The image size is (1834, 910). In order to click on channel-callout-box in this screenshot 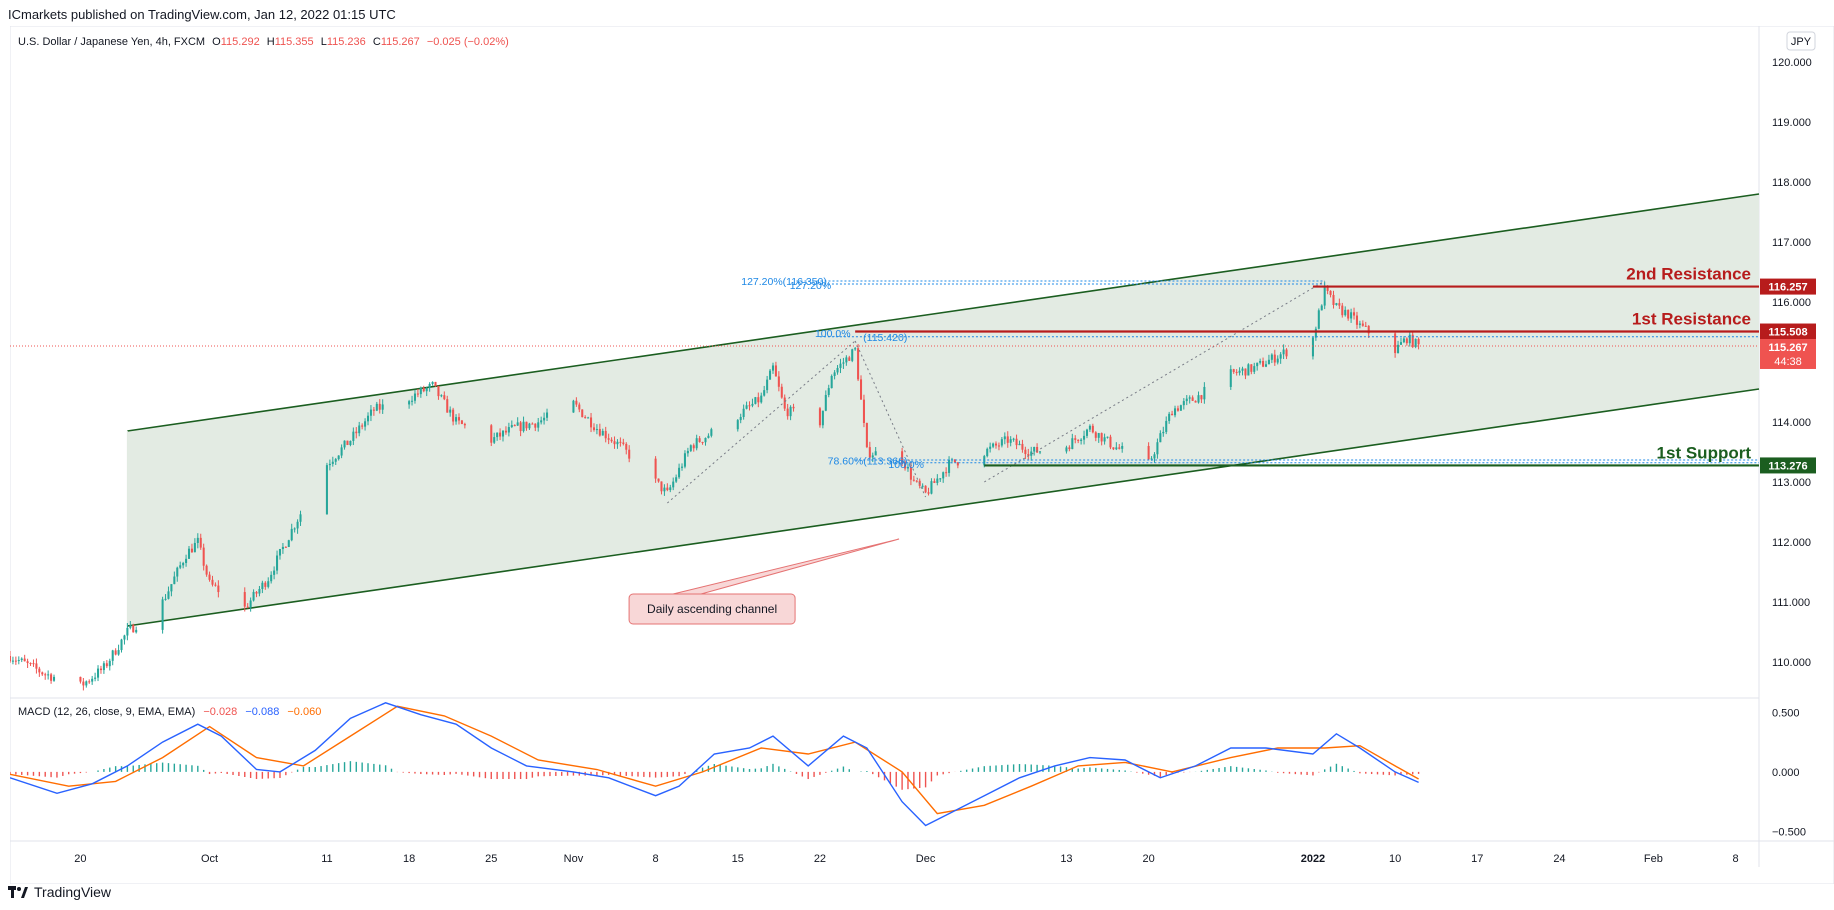, I will do `click(712, 609)`.